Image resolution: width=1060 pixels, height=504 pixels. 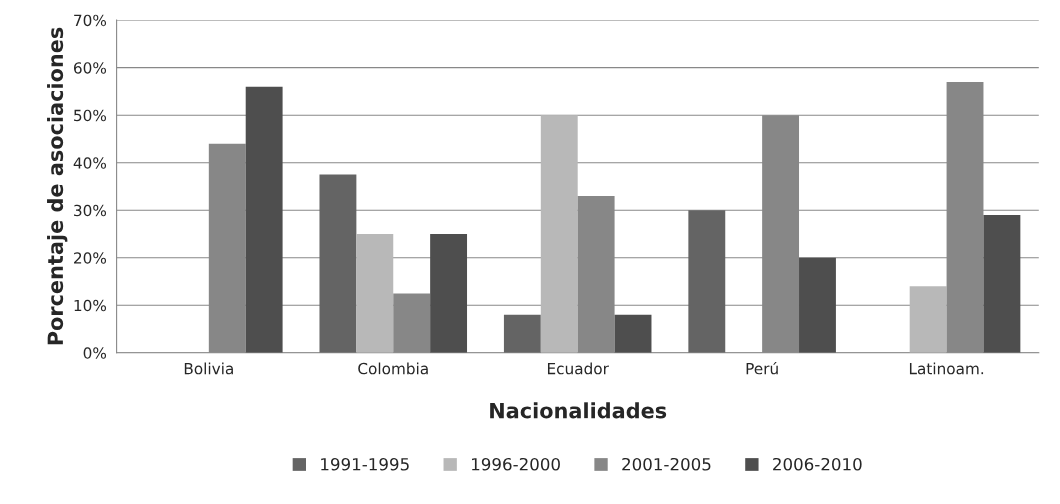 What do you see at coordinates (90, 210) in the screenshot?
I see `y-tick-label: 30%` at bounding box center [90, 210].